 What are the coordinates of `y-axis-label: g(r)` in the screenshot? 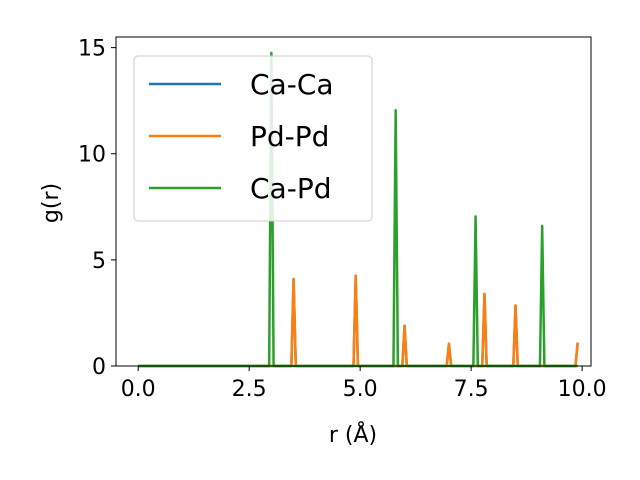 It's located at (51, 203).